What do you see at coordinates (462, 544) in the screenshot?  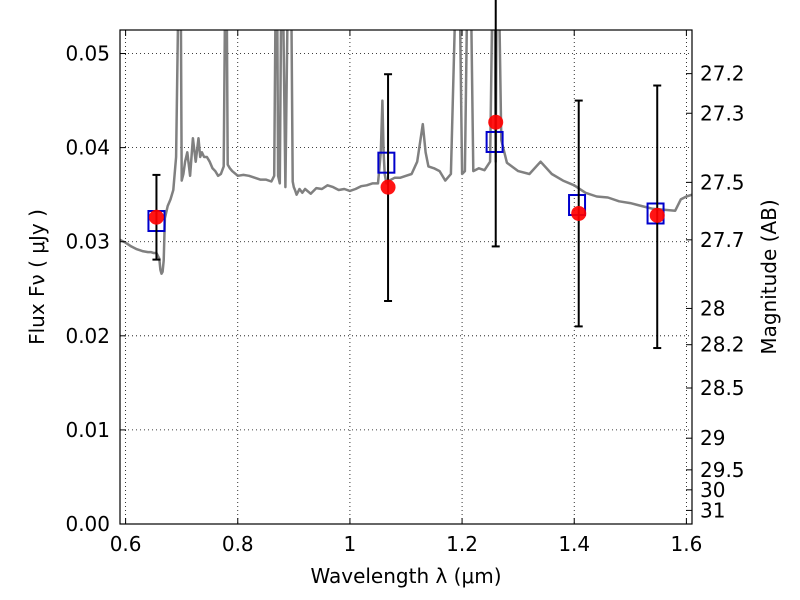 I see `x-tick-label: 1.2` at bounding box center [462, 544].